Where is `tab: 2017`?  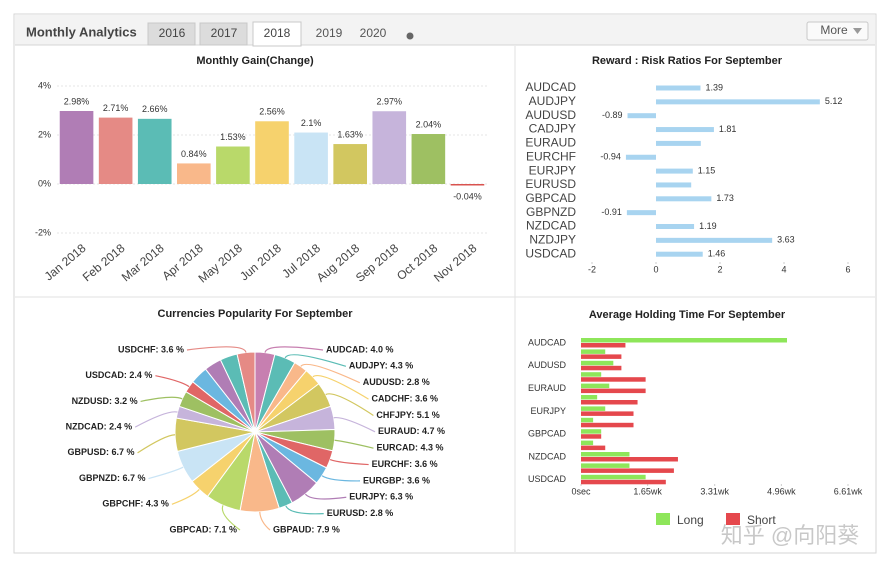
tab: 2017 is located at coordinates (224, 33).